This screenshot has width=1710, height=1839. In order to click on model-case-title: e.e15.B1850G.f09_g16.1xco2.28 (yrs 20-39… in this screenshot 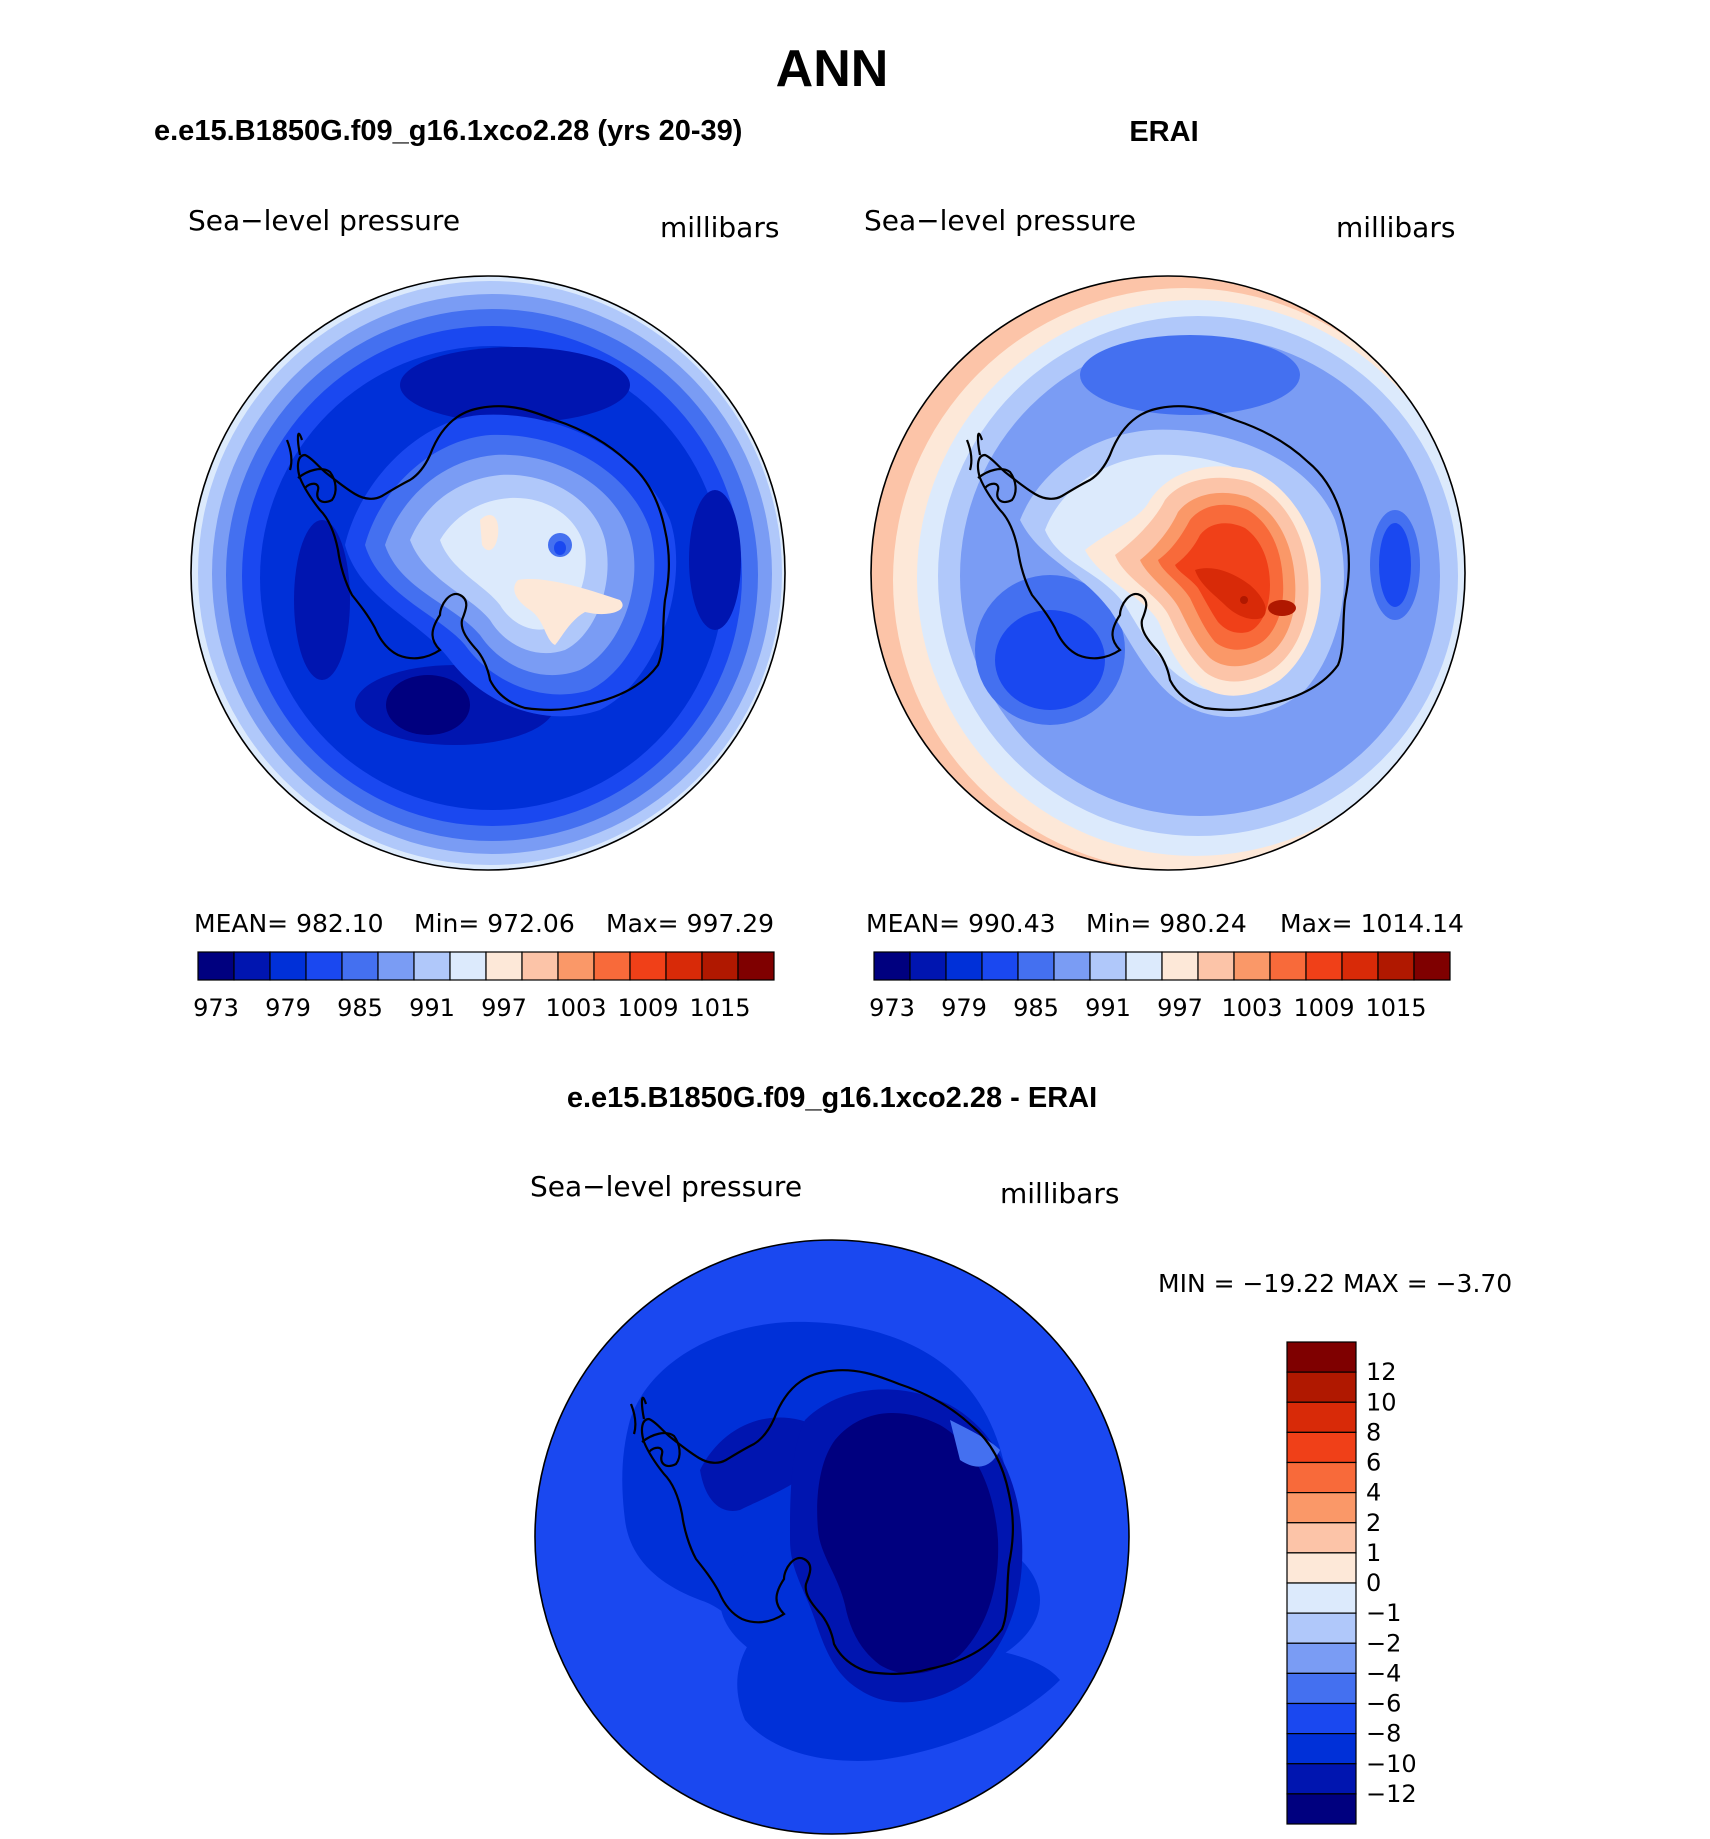, I will do `click(448, 131)`.